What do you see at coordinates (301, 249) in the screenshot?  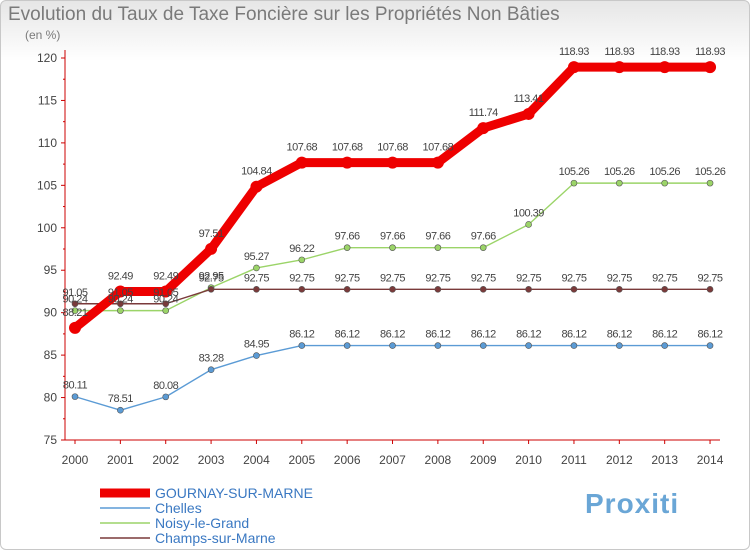 I see `data-label: 96.22` at bounding box center [301, 249].